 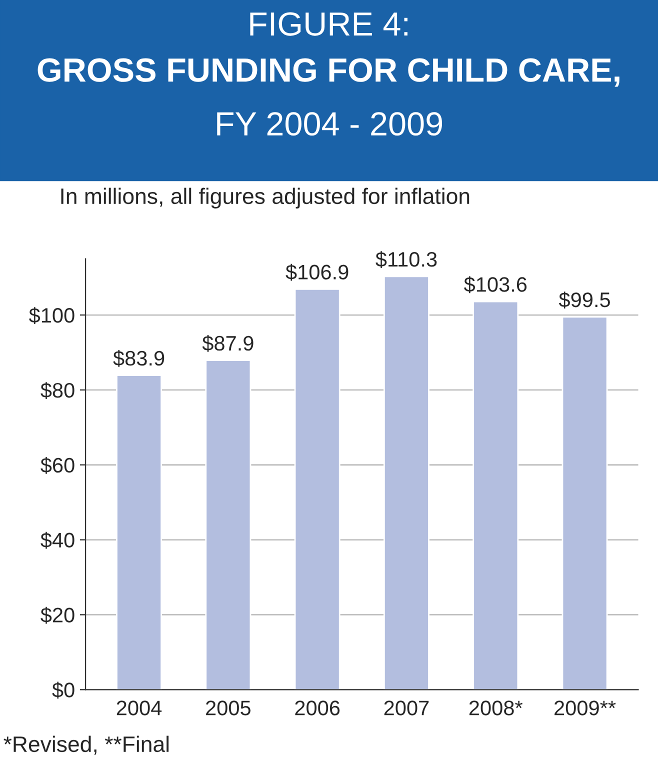 What do you see at coordinates (329, 74) in the screenshot?
I see `chart-title: FIGURE 4: GROSS FUNDING FOR CHILD CARE, FY 2004 - 2009` at bounding box center [329, 74].